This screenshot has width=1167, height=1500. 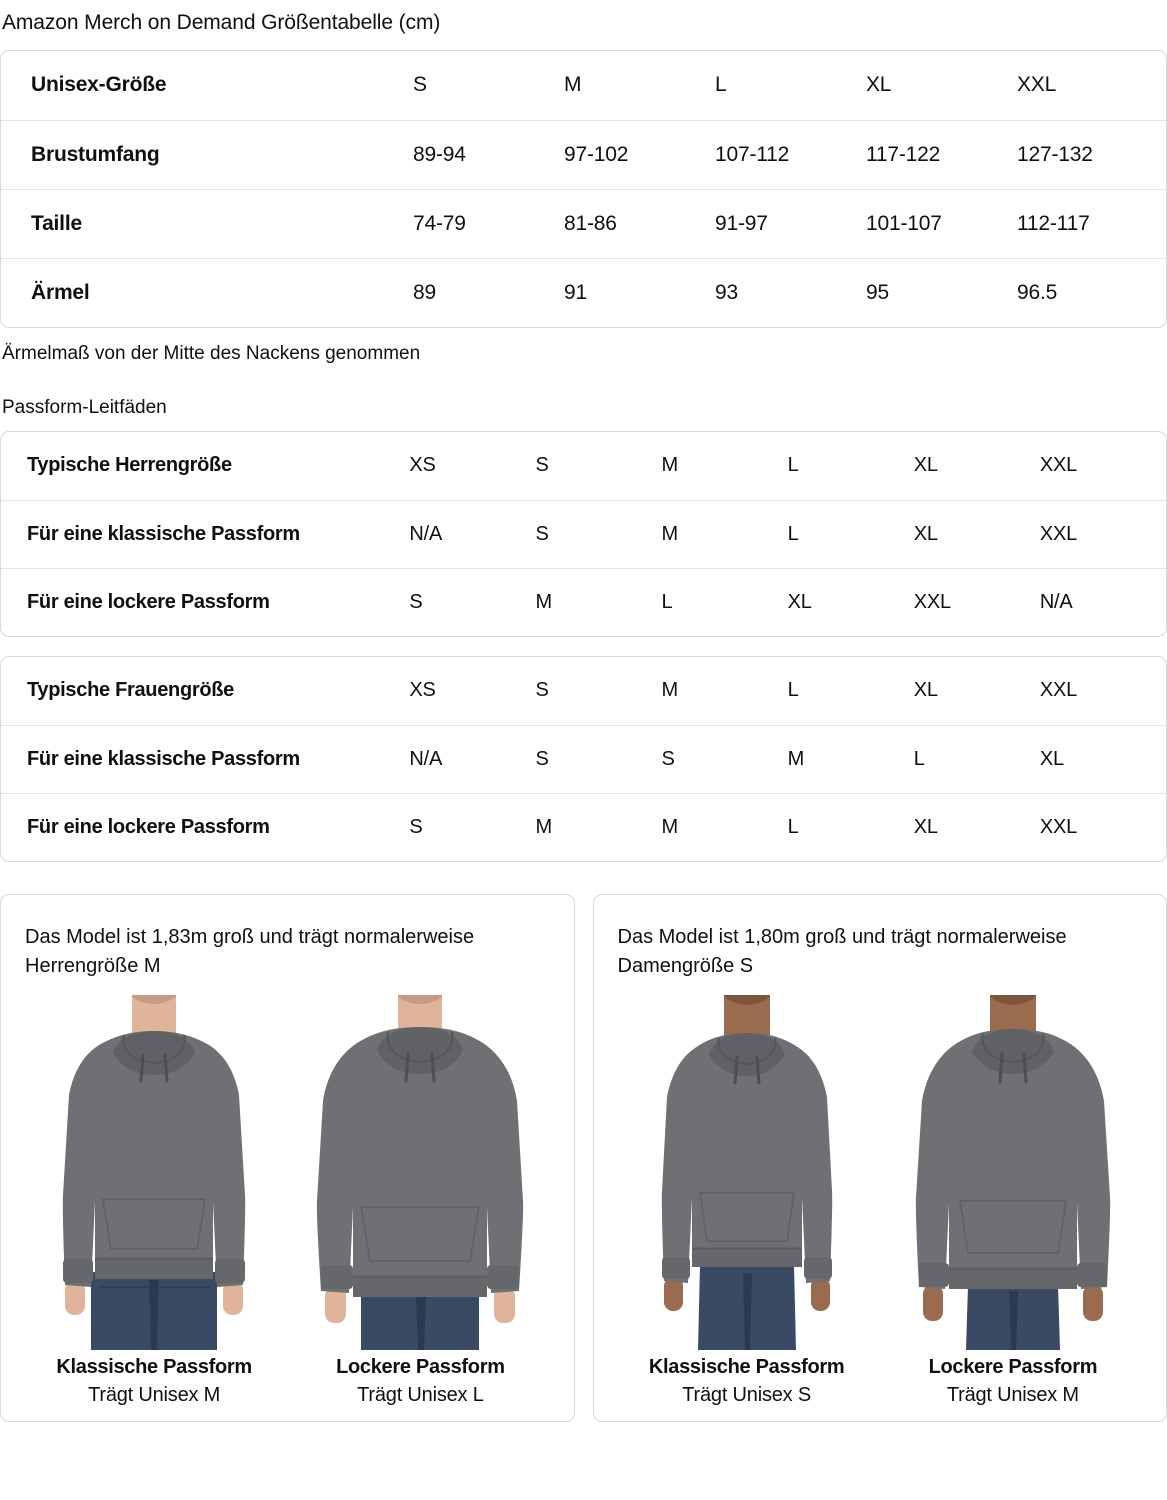 I want to click on womens-loose-1: S, so click(x=472, y=826).